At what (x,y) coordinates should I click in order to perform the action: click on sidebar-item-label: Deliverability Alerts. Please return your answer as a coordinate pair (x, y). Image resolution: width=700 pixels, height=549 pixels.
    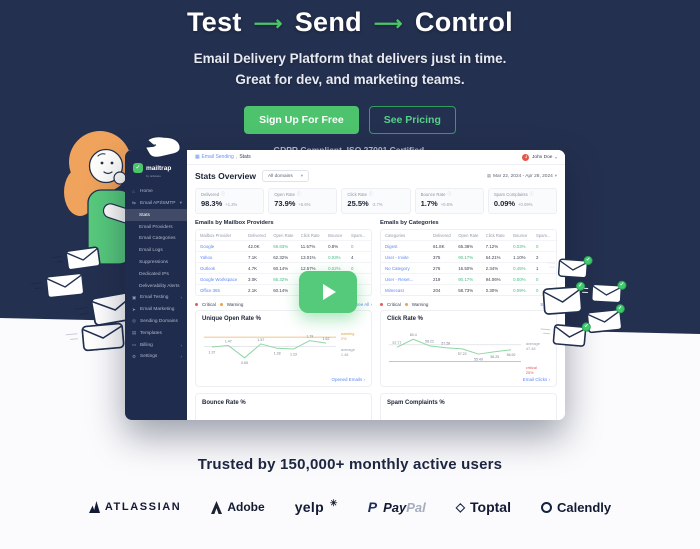
    Looking at the image, I should click on (159, 286).